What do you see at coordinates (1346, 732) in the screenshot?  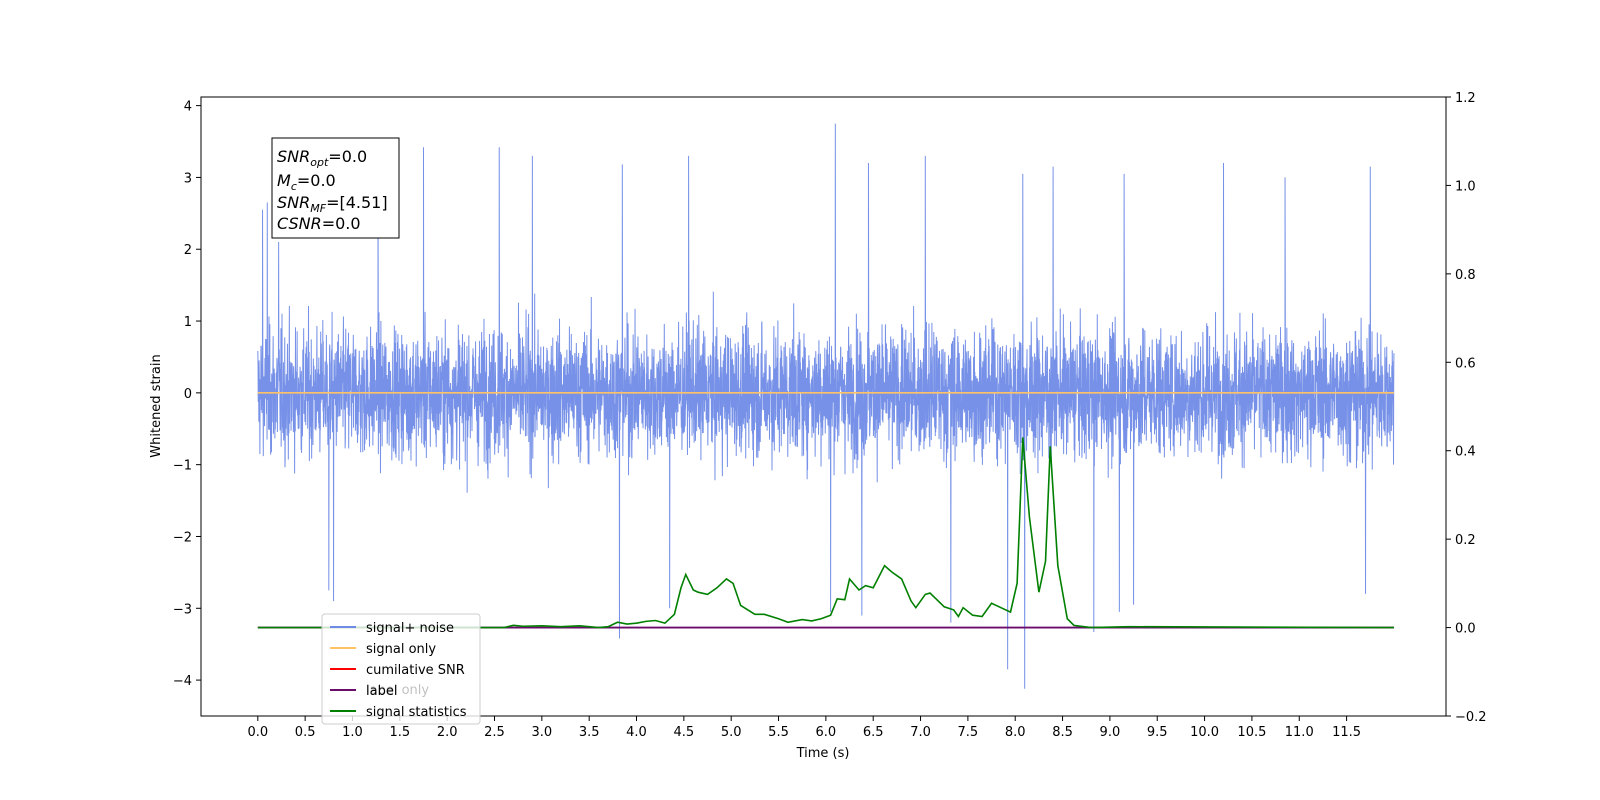 I see `x-tick-label: 11.5` at bounding box center [1346, 732].